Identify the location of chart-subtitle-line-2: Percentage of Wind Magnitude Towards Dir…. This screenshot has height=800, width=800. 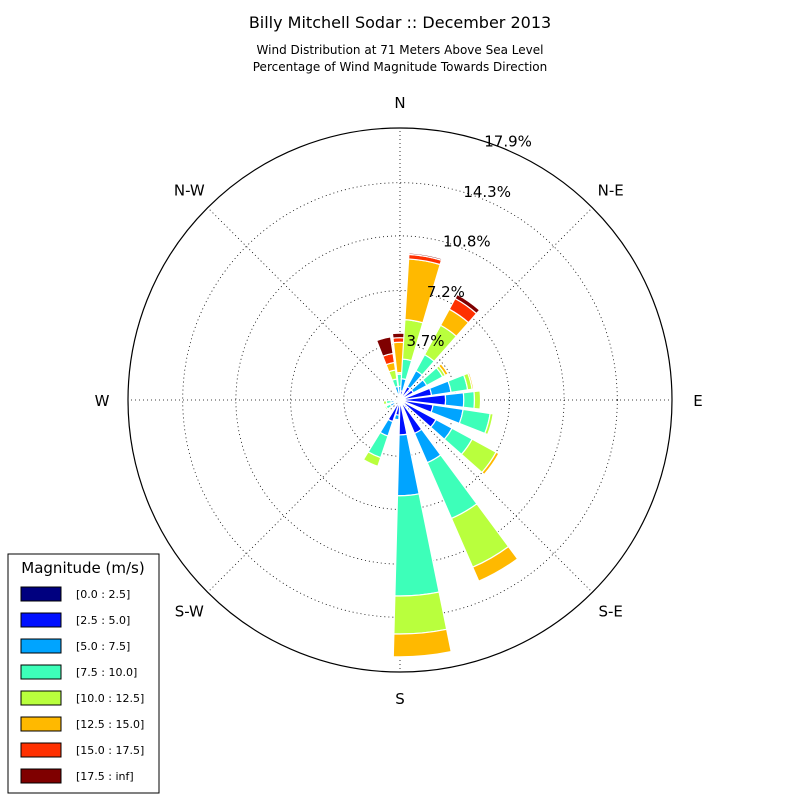
(400, 67).